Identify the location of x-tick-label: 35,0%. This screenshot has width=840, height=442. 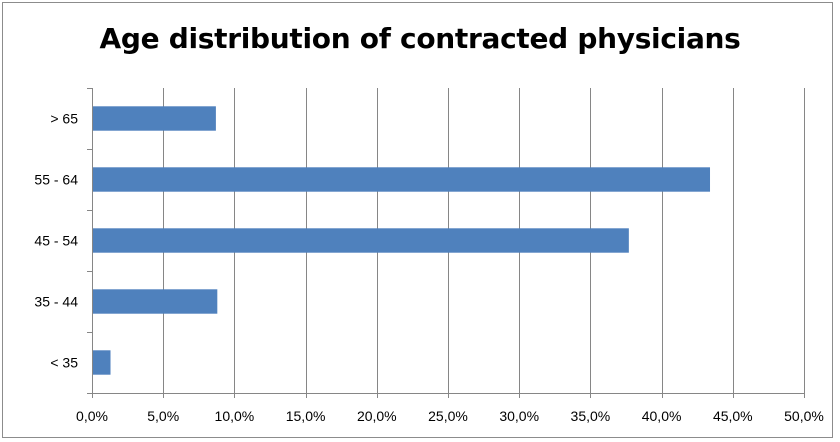
(591, 416).